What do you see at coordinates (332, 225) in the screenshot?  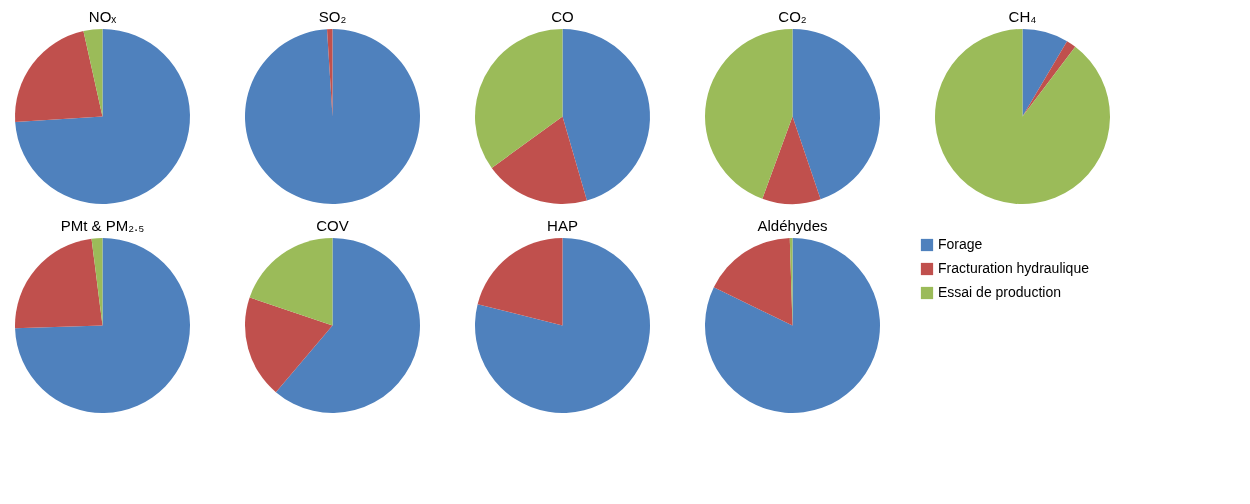 I see `chart-title: COV` at bounding box center [332, 225].